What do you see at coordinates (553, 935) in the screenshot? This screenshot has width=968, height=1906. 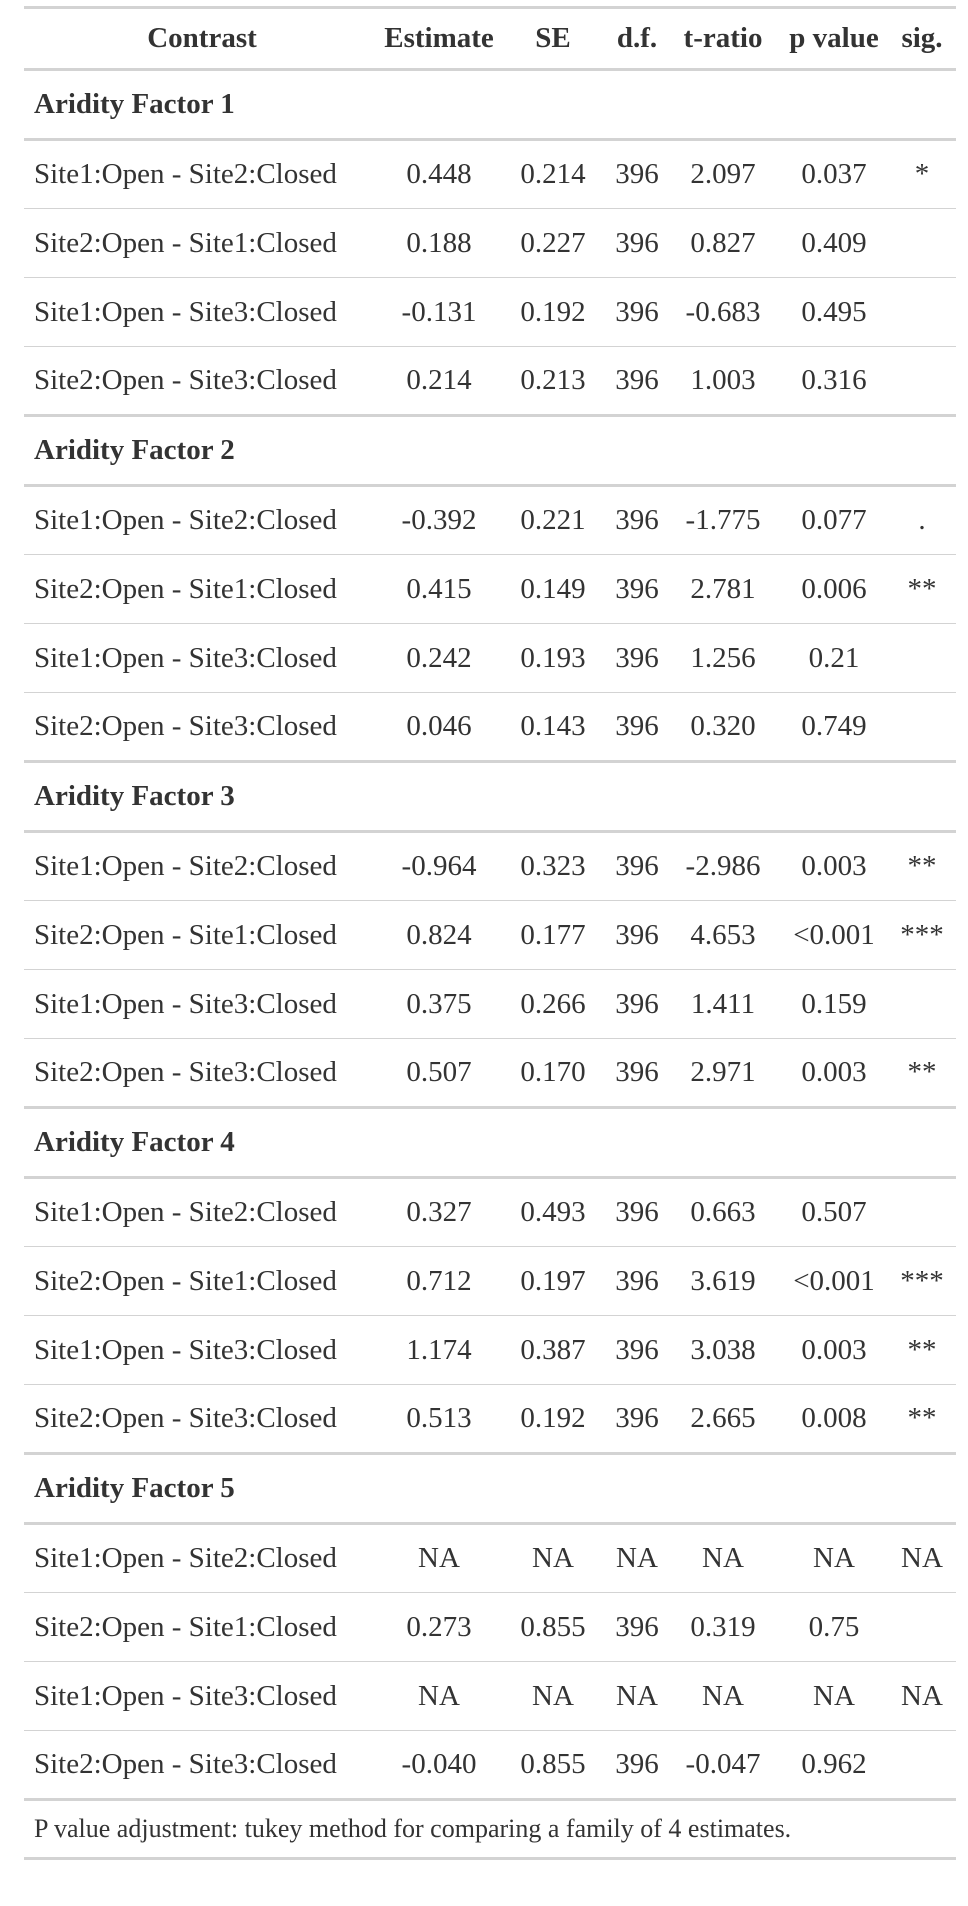 I see `cell-se: 0.177` at bounding box center [553, 935].